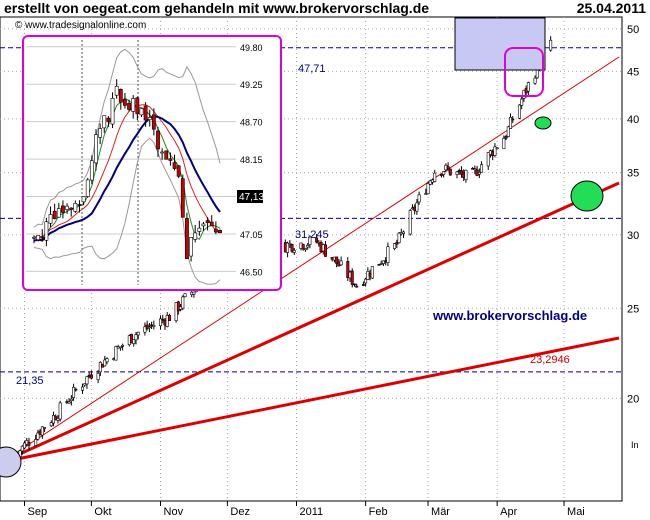 Image resolution: width=650 pixels, height=520 pixels. I want to click on y-tick-label: 45, so click(633, 72).